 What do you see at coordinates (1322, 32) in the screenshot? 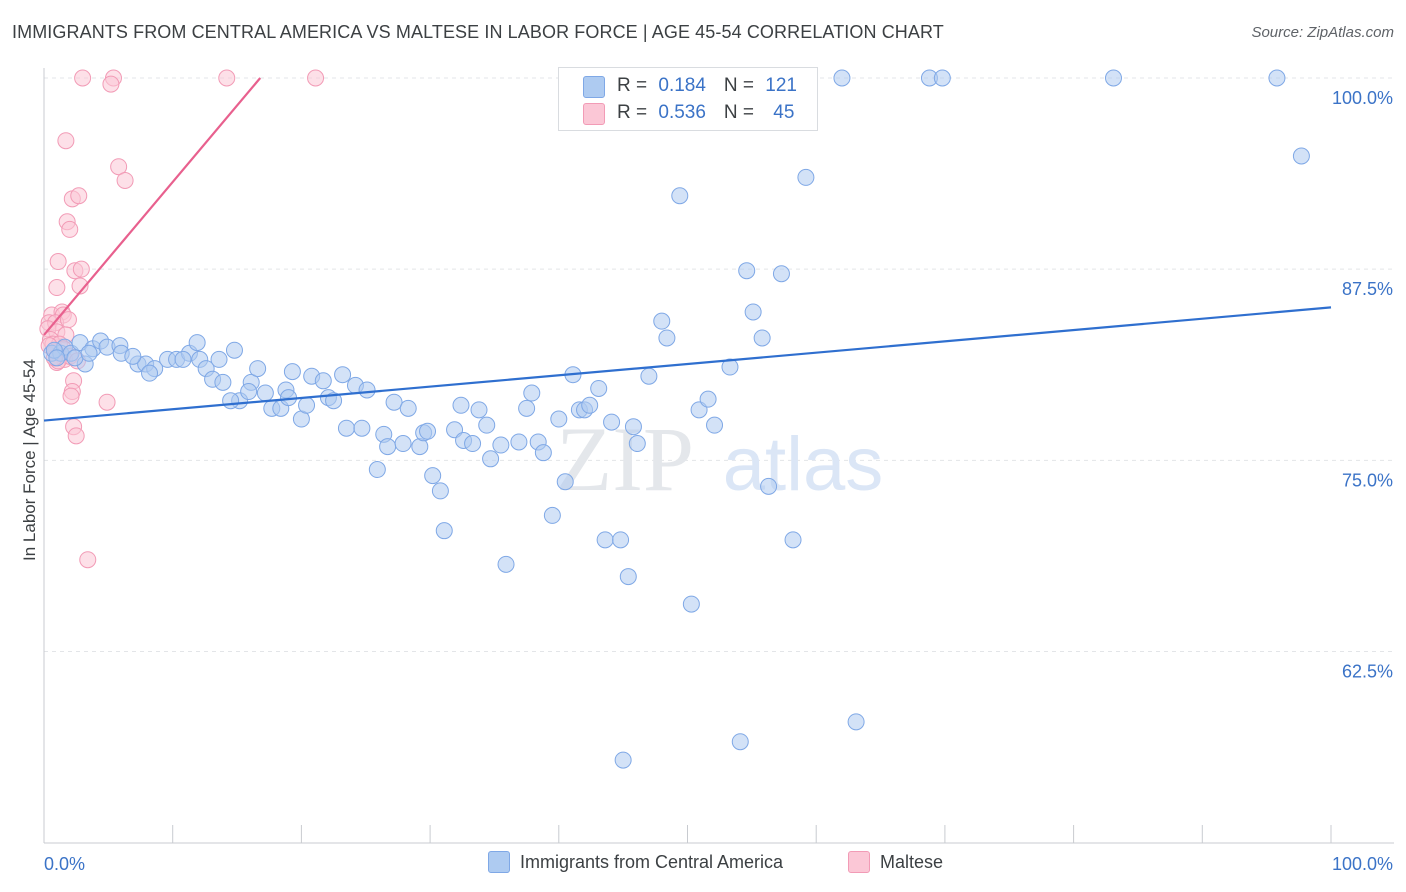
I see `source-credit: Source: ZipAtlas.com` at bounding box center [1322, 32].